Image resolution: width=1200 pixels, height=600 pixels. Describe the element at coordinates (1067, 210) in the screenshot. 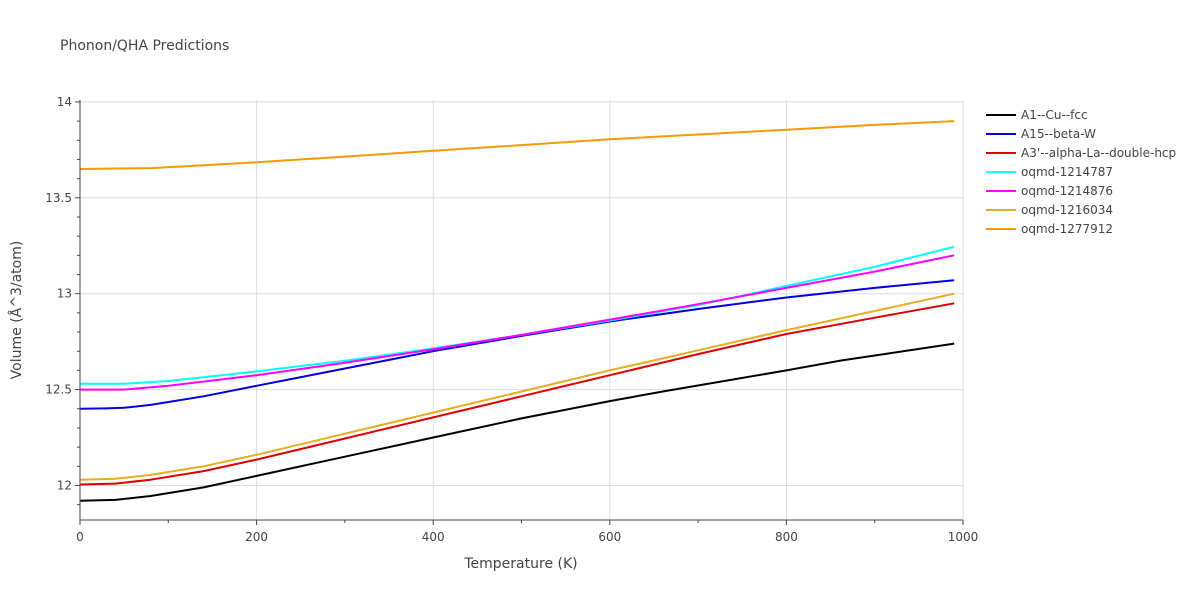

I see `legend-label: oqmd-1216034` at that location.